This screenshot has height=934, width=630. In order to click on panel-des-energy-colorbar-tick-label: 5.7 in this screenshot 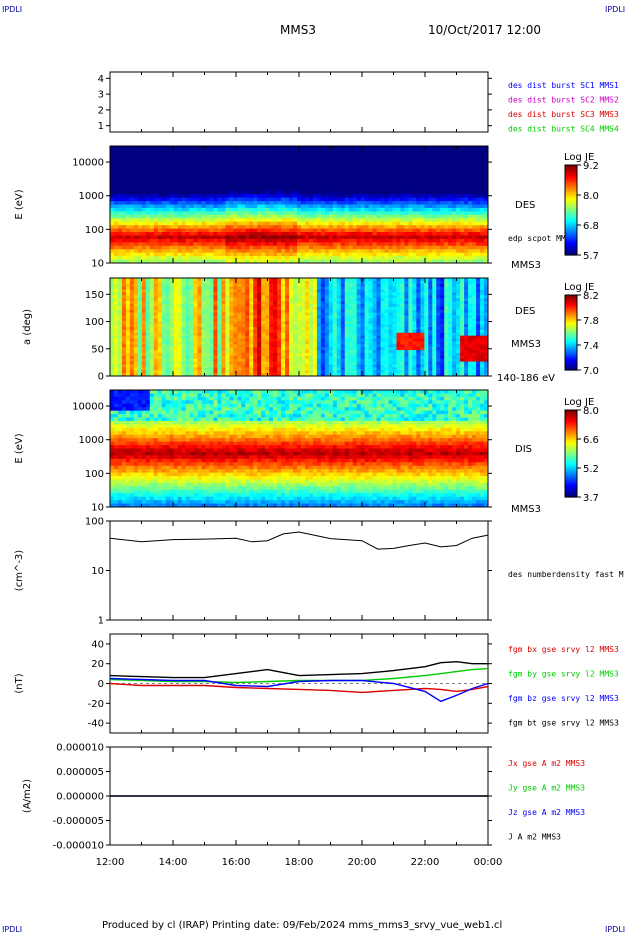, I will do `click(591, 256)`.